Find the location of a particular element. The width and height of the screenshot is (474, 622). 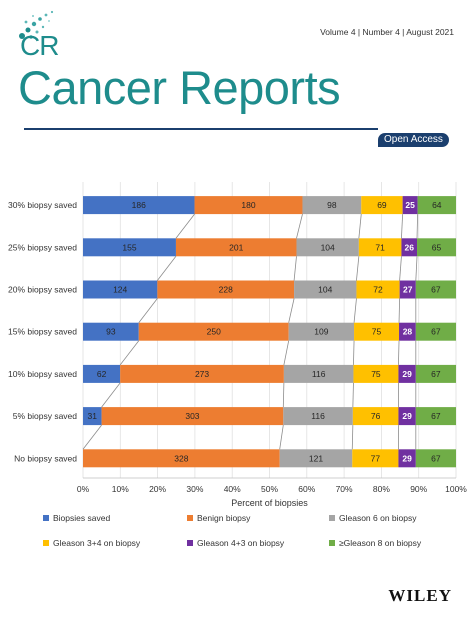

legend-entry: Gleason 3+4 on biopsy is located at coordinates (97, 543).